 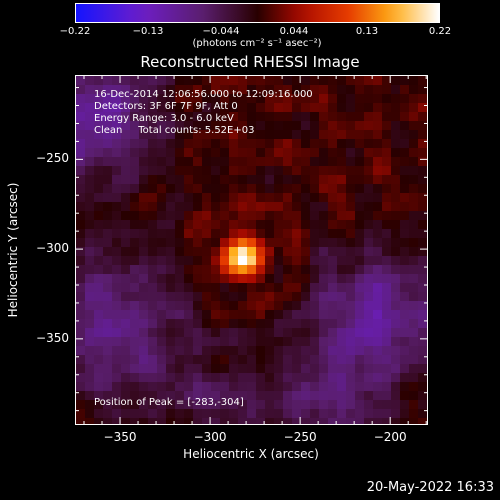 I want to click on plot-timestamp: 20-May-2022 16:33, so click(x=430, y=487).